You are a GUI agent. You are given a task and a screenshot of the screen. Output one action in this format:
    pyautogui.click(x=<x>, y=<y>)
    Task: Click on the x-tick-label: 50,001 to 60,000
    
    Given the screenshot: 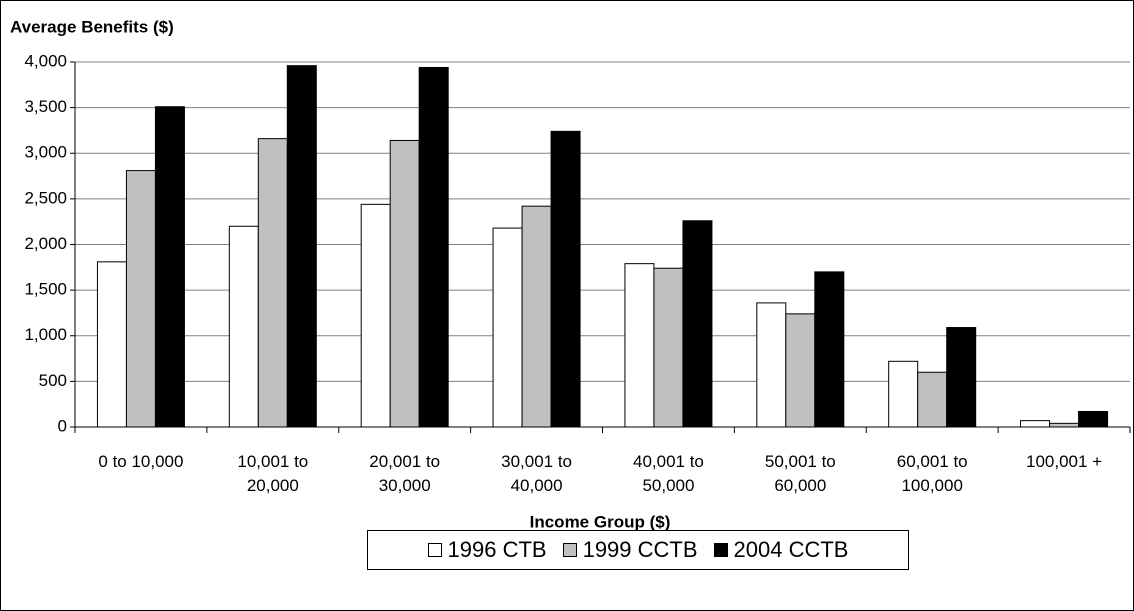 What is the action you would take?
    pyautogui.click(x=800, y=473)
    